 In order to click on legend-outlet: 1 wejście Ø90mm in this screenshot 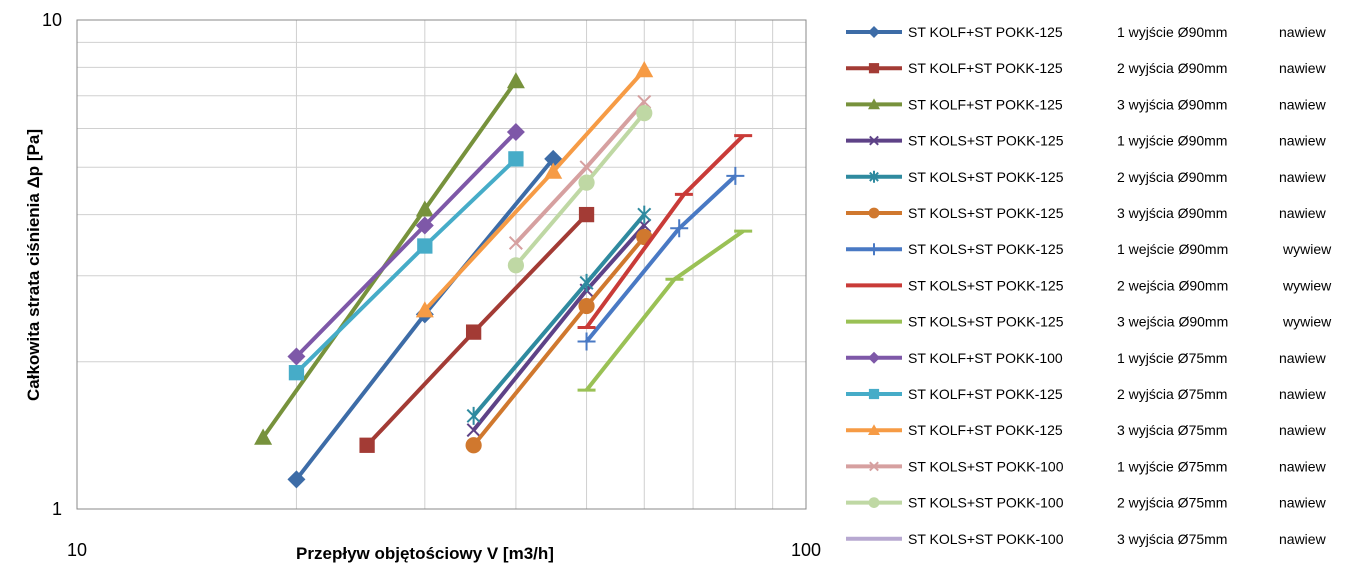, I will do `click(1172, 249)`.